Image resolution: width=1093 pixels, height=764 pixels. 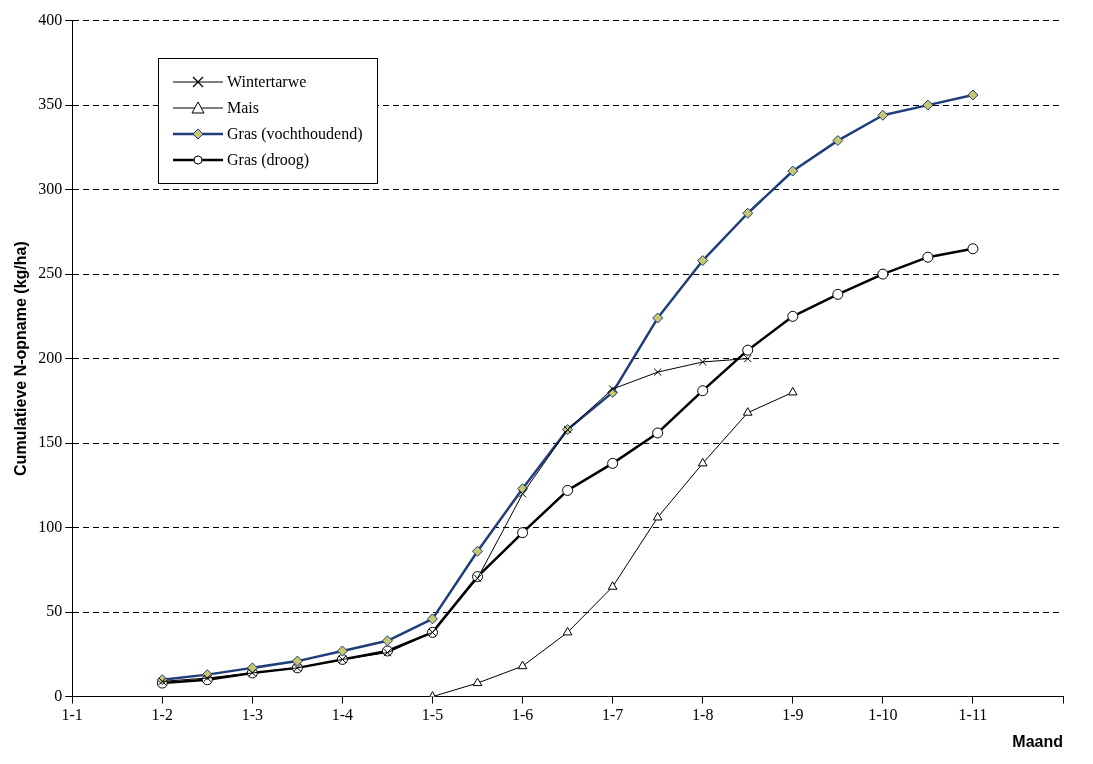 I want to click on x-tick-label: 1-1, so click(x=72, y=715).